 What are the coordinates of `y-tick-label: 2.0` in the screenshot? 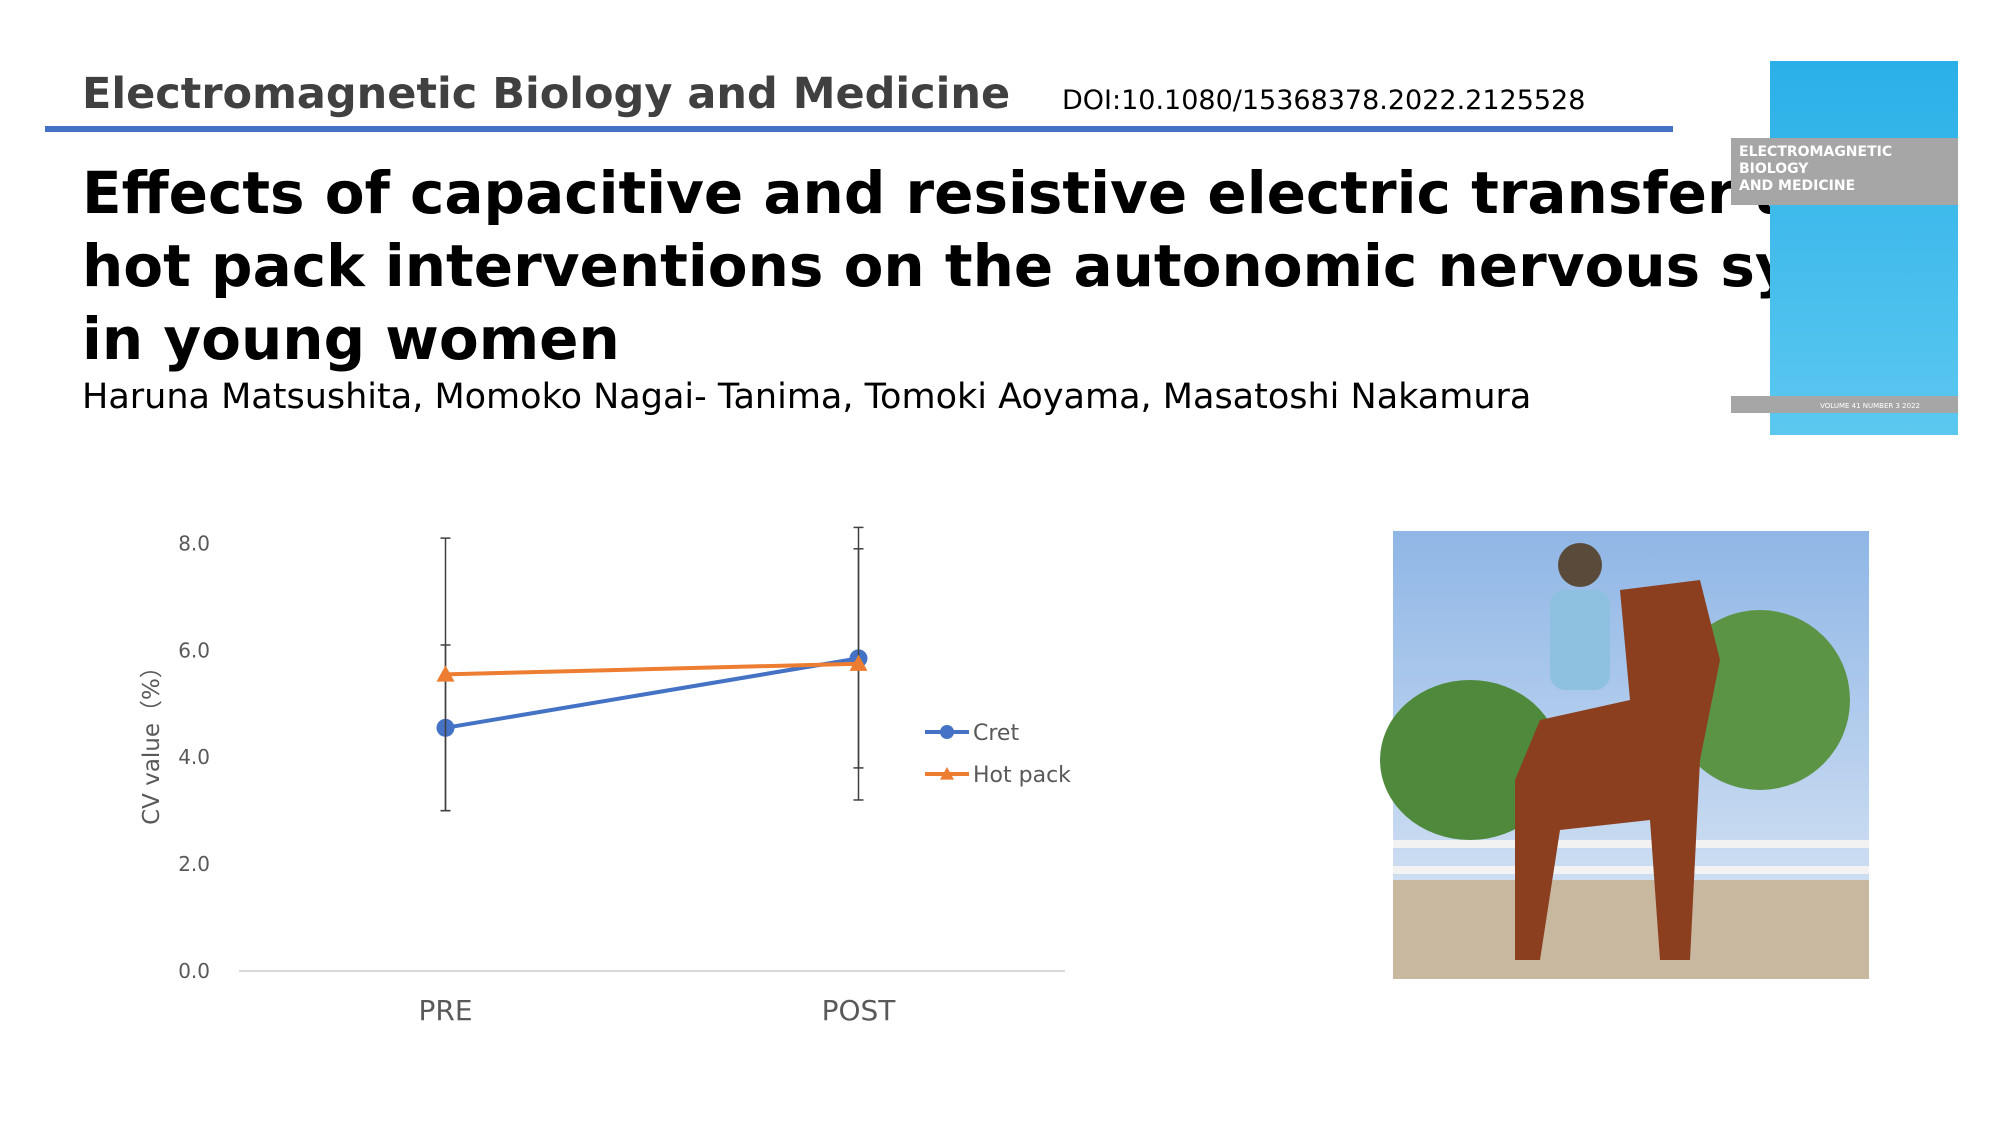 It's located at (194, 864).